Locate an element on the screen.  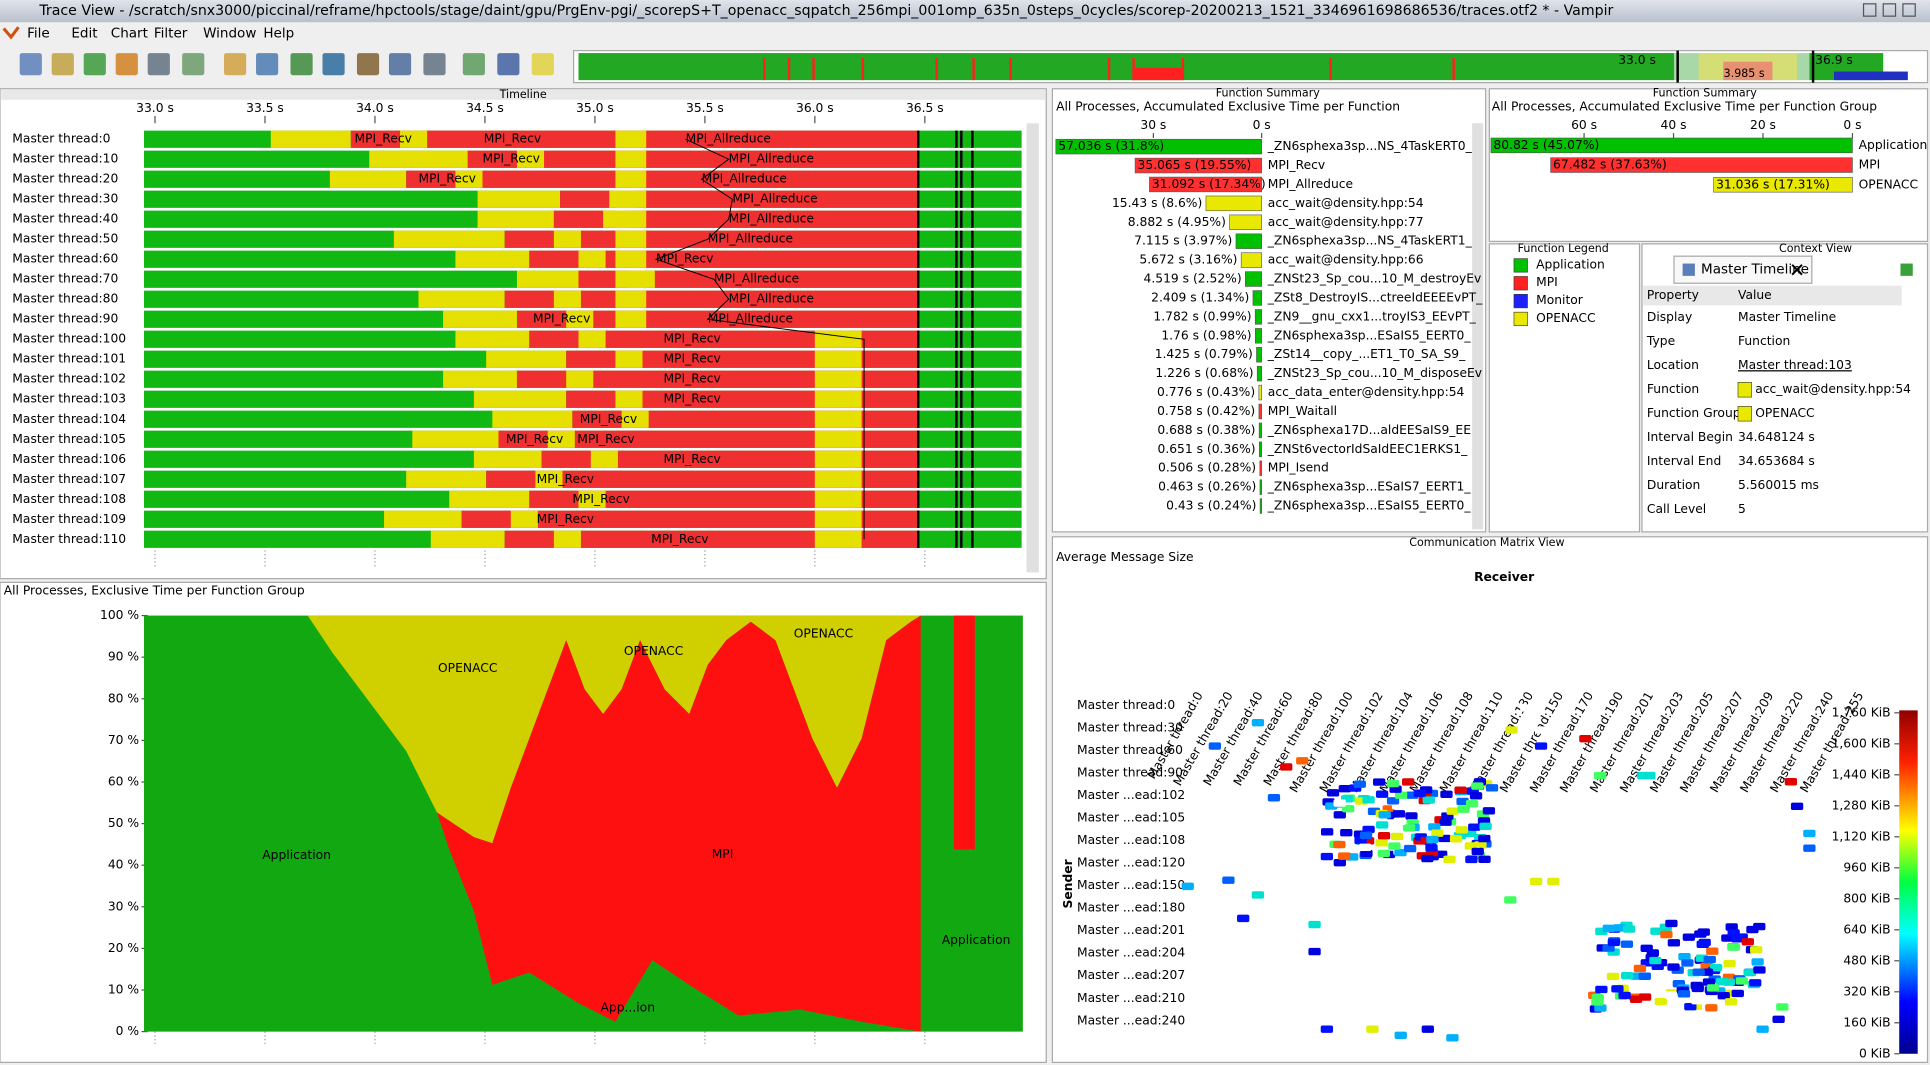
color-tick-label: 0 KiB is located at coordinates (1875, 1053).